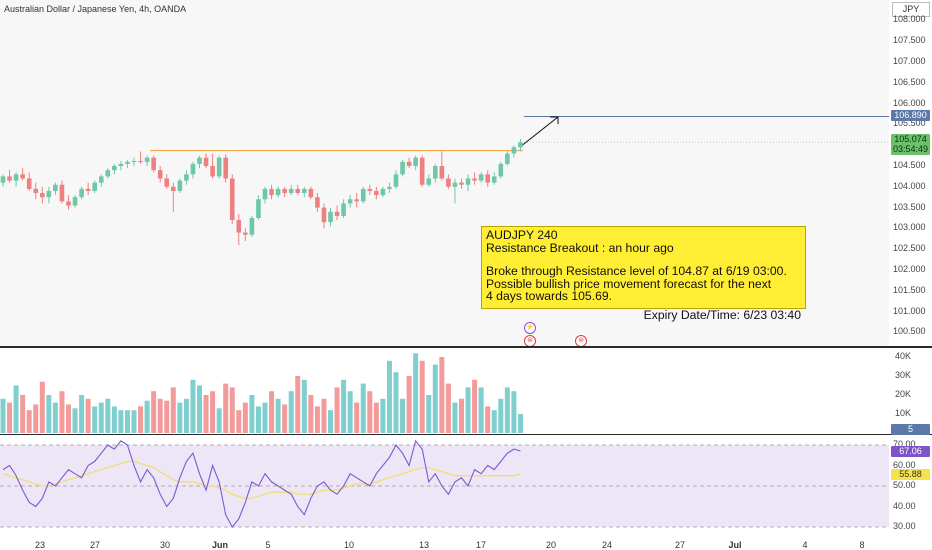  What do you see at coordinates (268, 545) in the screenshot?
I see `time-tick-label: 5` at bounding box center [268, 545].